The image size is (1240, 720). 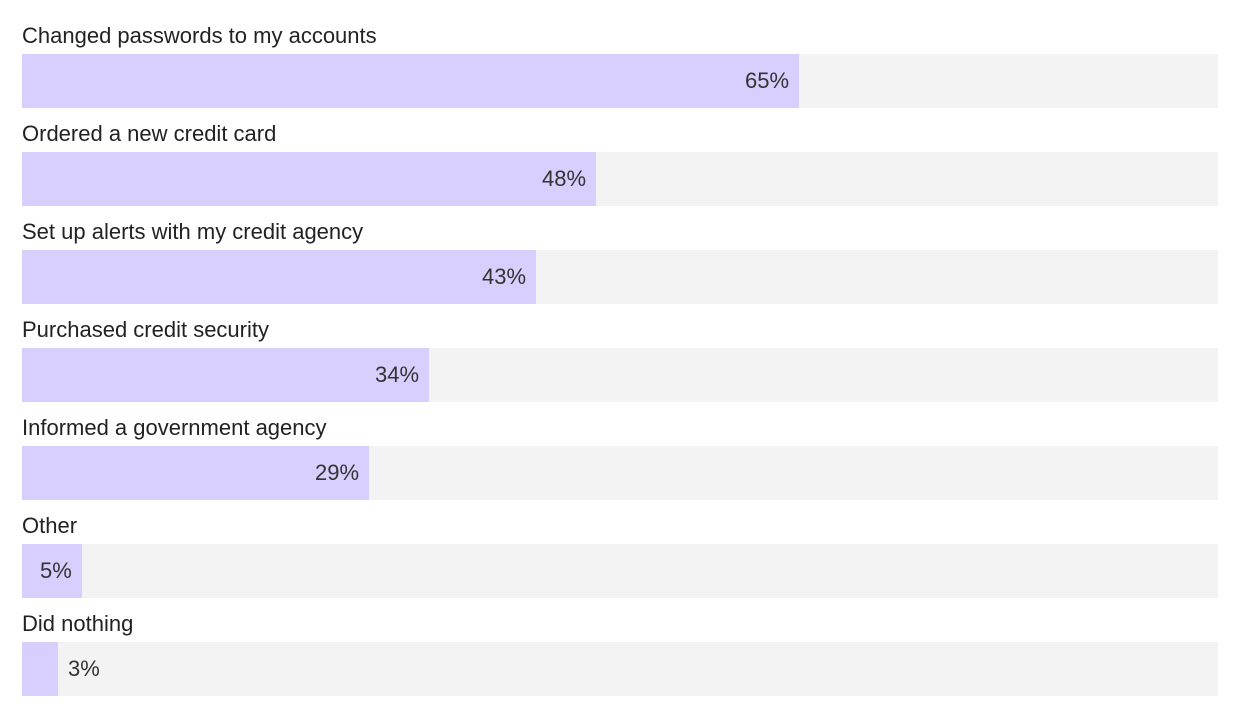 I want to click on bar-row: Set up alerts with my credit agency 43%, so click(x=620, y=263).